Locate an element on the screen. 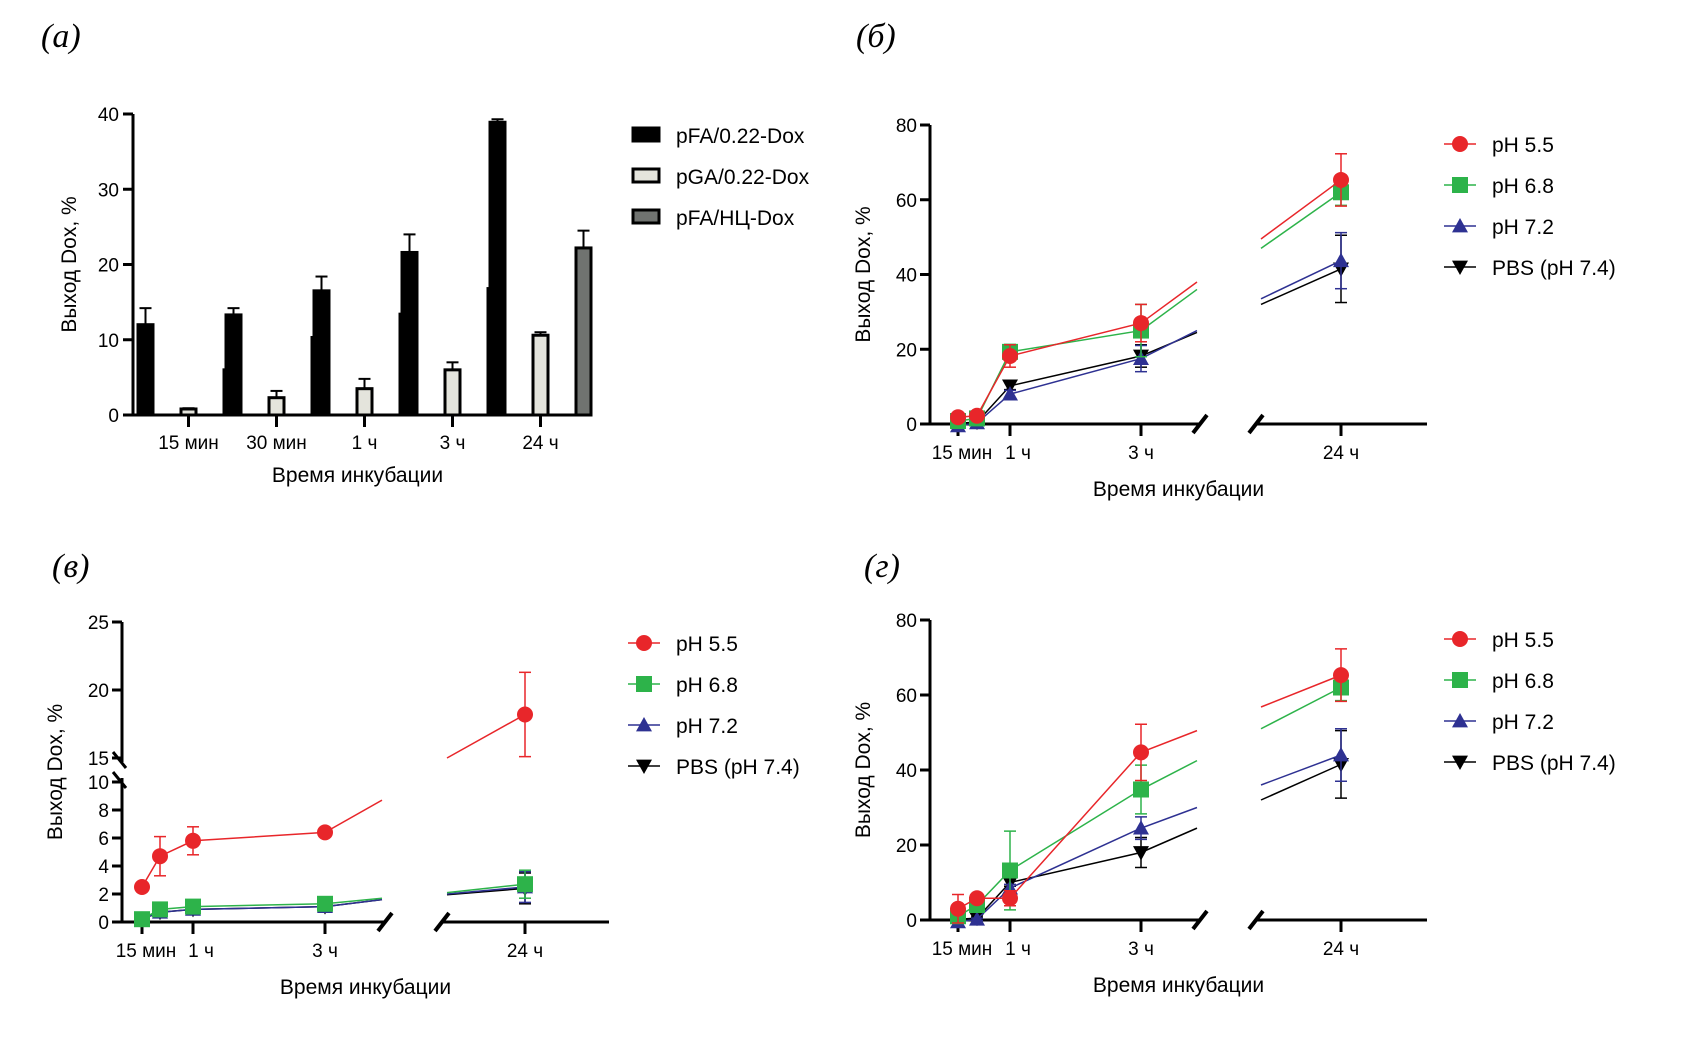 The image size is (1692, 1063). y-tick-label: 8 is located at coordinates (103, 811).